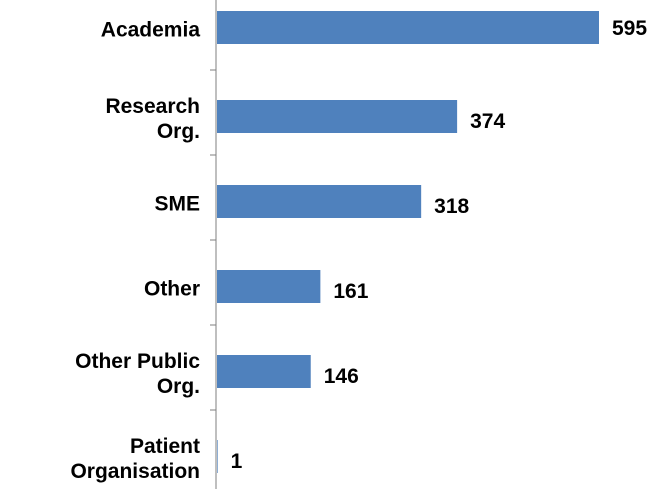 The image size is (667, 489). I want to click on value-label: 161, so click(350, 291).